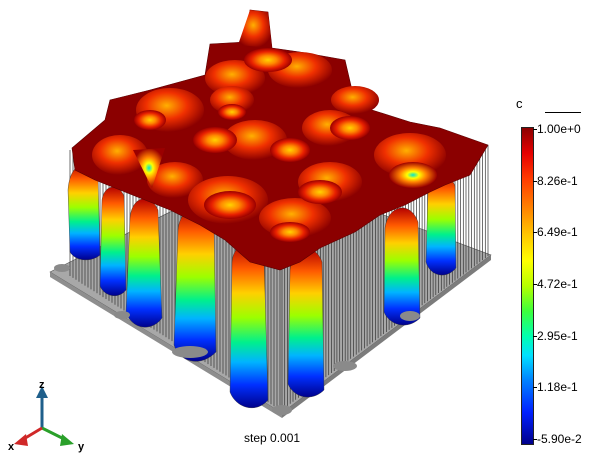 This screenshot has width=607, height=460. Describe the element at coordinates (386, 336) in the screenshot. I see `base-plate-right` at that location.